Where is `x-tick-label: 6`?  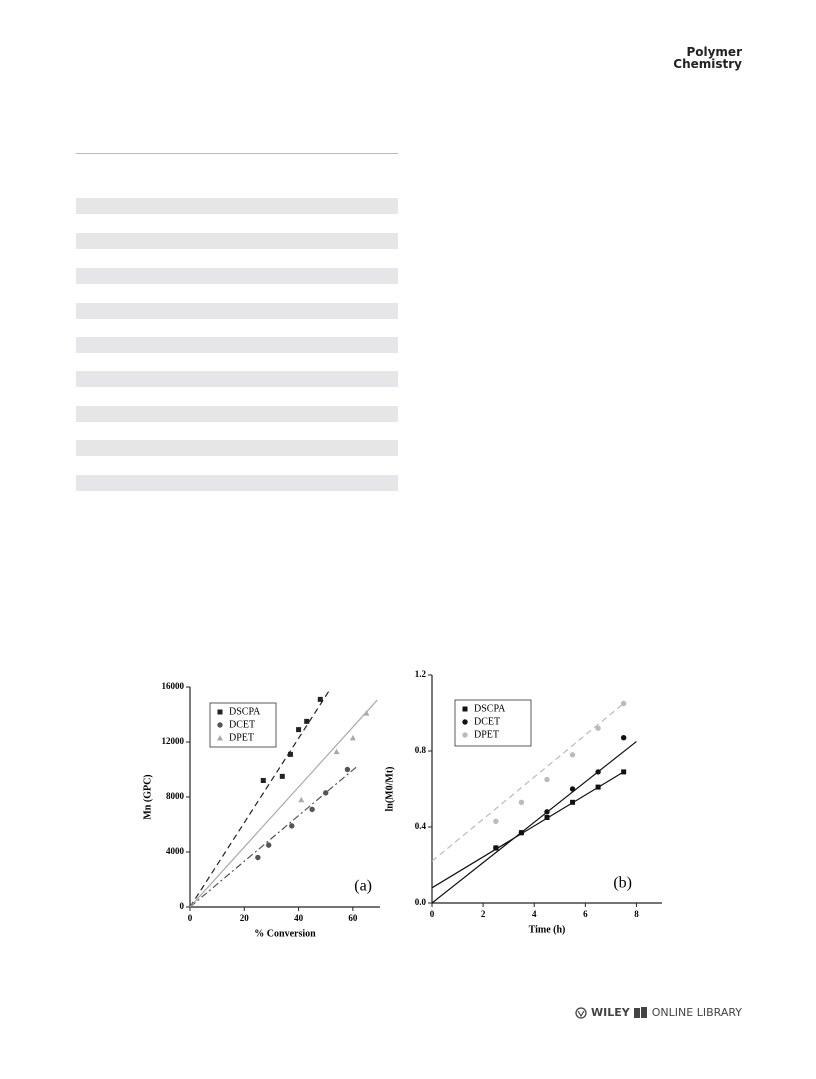 x-tick-label: 6 is located at coordinates (585, 914).